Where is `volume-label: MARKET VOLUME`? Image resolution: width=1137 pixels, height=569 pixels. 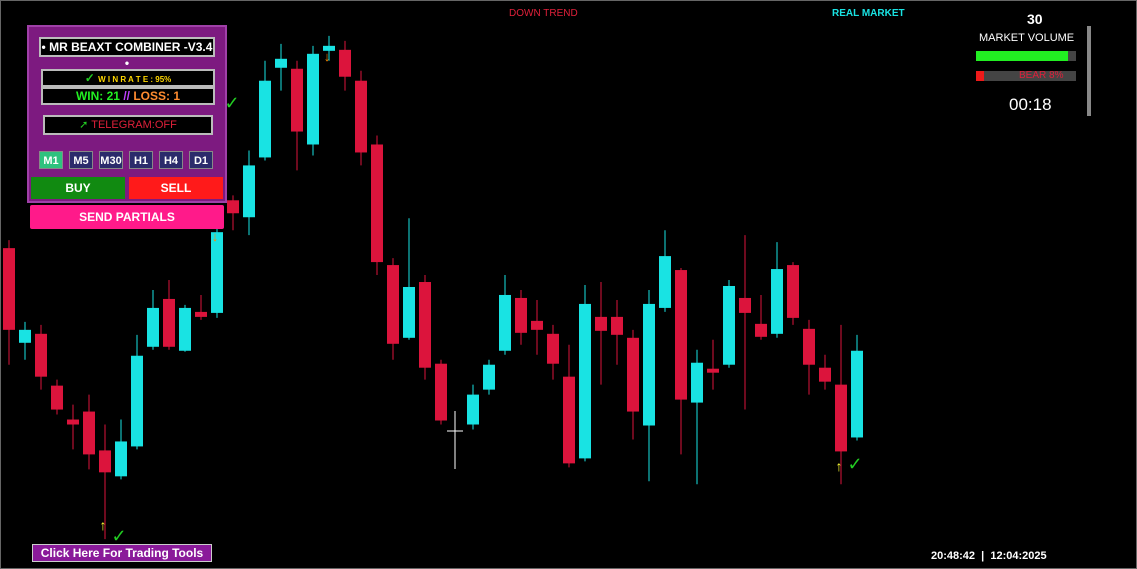 volume-label: MARKET VOLUME is located at coordinates (1027, 38).